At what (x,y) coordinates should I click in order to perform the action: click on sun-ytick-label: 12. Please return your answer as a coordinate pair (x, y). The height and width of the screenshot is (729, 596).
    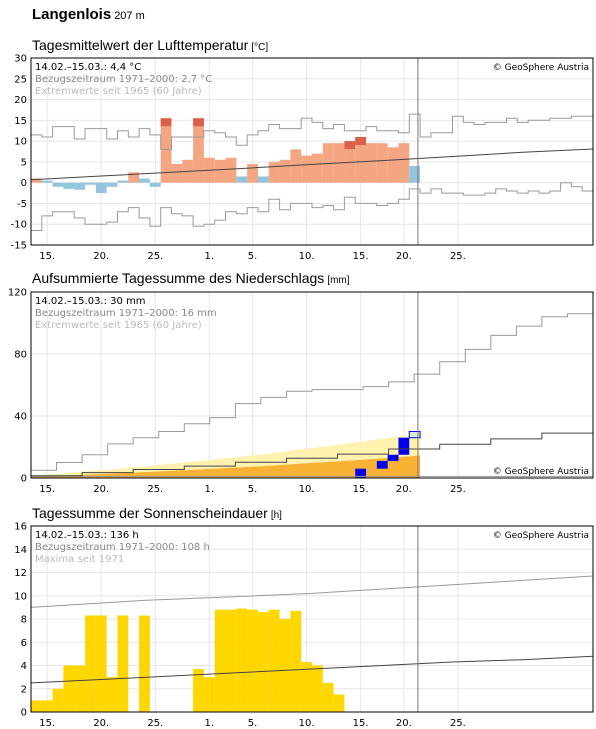
    Looking at the image, I should click on (20, 573).